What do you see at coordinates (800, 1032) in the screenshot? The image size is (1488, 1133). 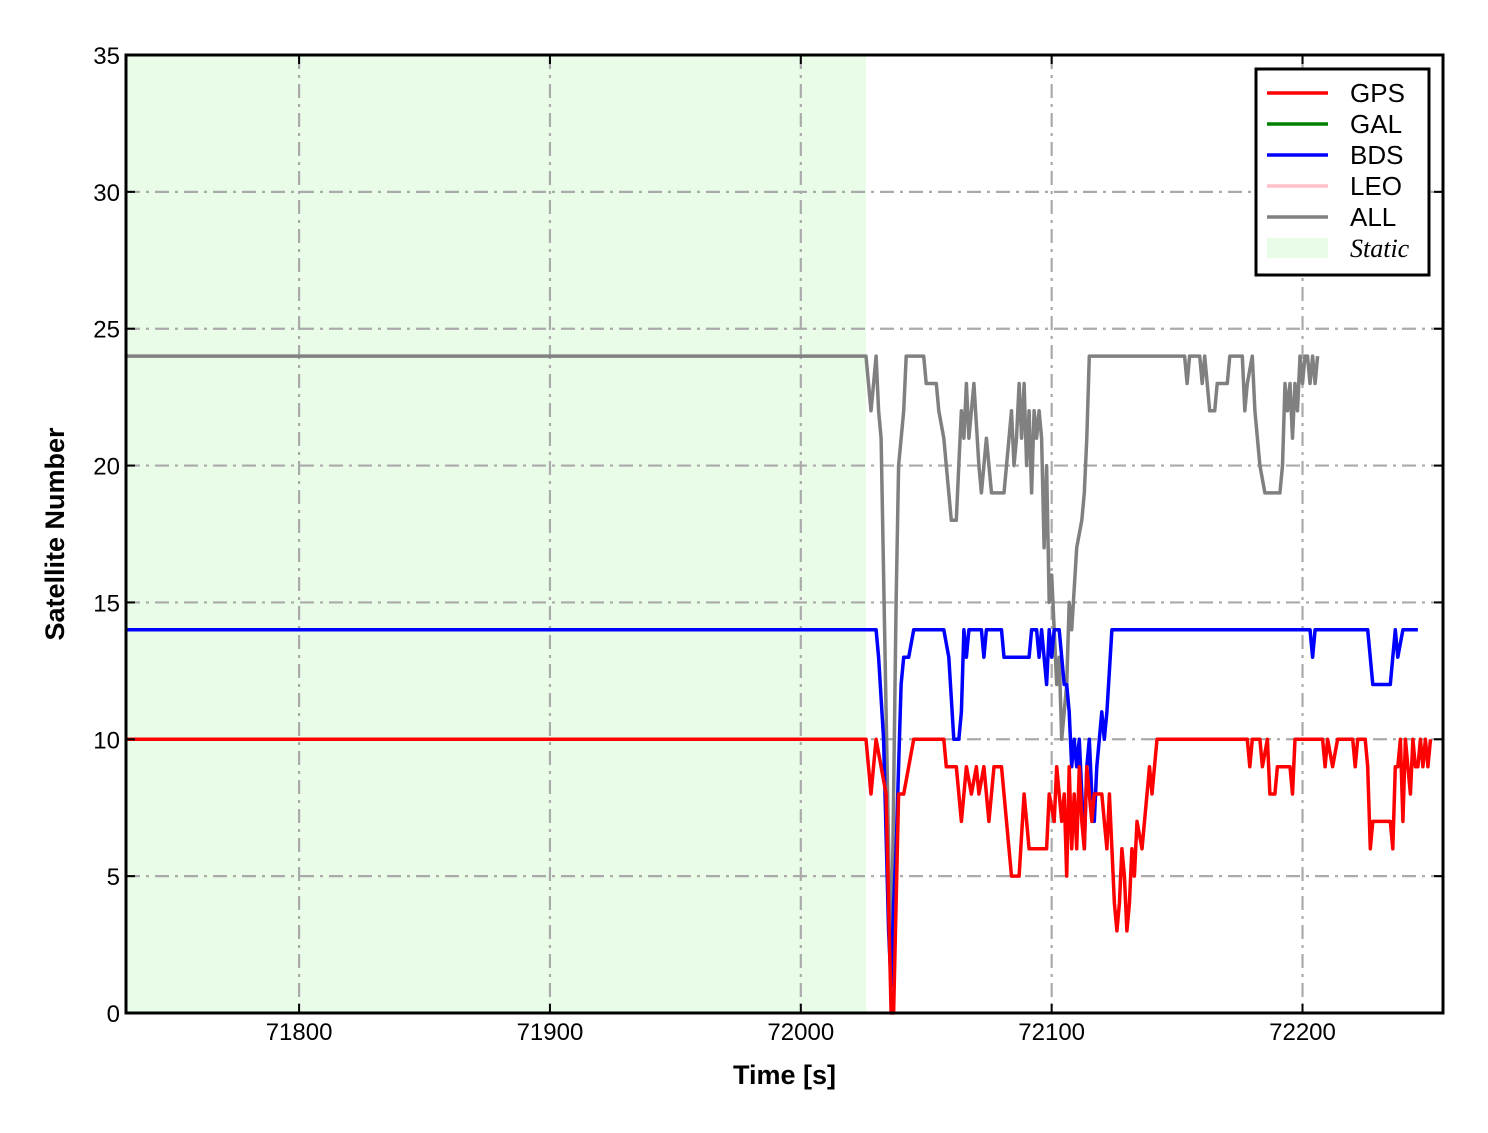 I see `x-tick-label: 72000` at bounding box center [800, 1032].